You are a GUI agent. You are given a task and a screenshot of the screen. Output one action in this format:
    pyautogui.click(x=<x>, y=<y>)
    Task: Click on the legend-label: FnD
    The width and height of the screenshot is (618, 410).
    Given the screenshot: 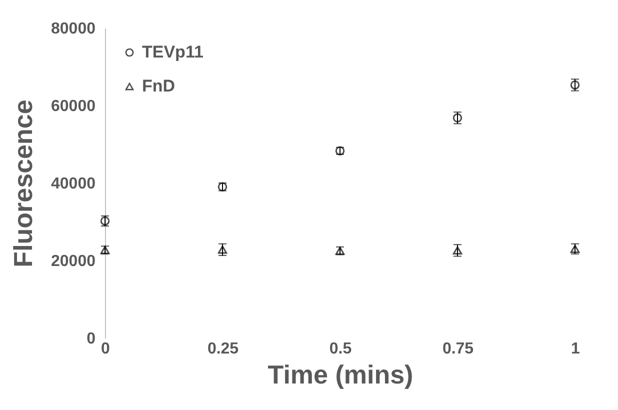 What is the action you would take?
    pyautogui.click(x=159, y=86)
    